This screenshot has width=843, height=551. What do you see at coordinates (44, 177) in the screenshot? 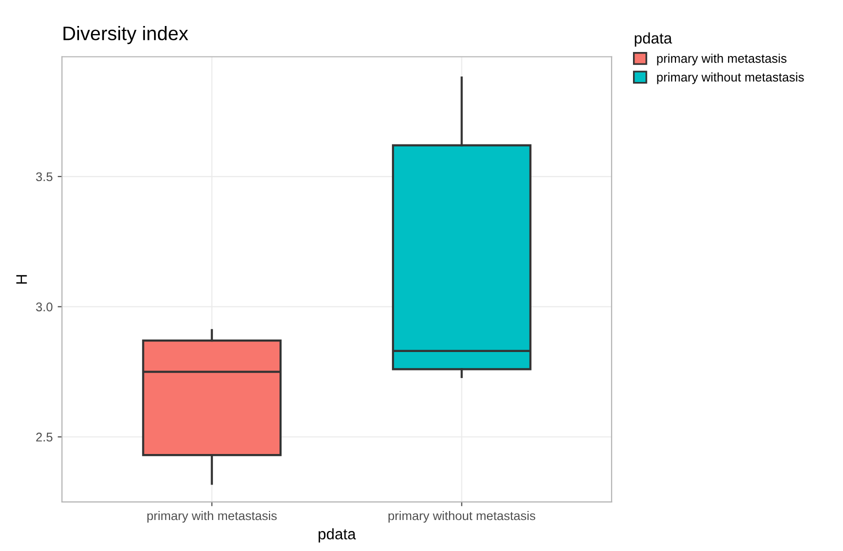
I see `y-tick-label: 3.5` at bounding box center [44, 177].